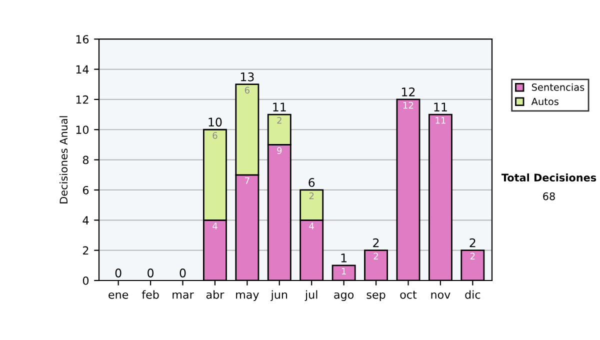 This screenshot has width=600, height=340. I want to click on text: Total Decisiones, so click(548, 177).